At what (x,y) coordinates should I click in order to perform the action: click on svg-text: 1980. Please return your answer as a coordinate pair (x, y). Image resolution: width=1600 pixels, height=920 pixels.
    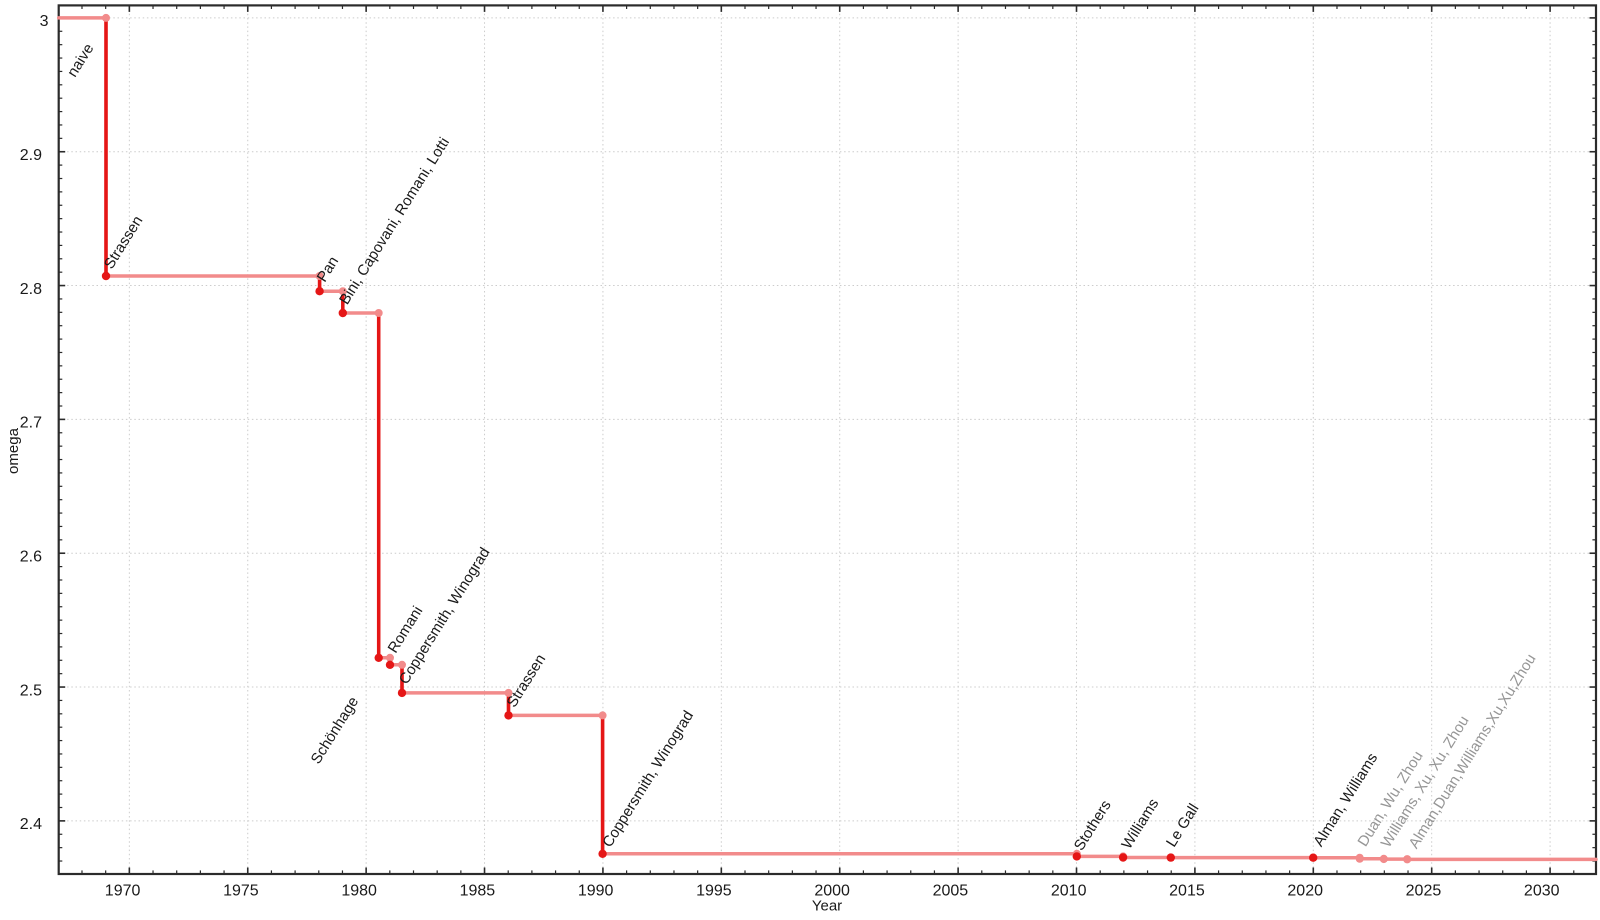
    Looking at the image, I should click on (359, 891).